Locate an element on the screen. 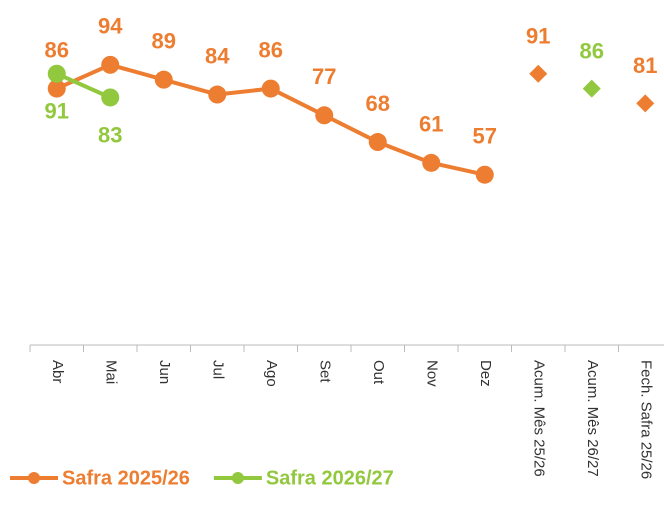  legend-label: Safra 2026/27 is located at coordinates (330, 478).